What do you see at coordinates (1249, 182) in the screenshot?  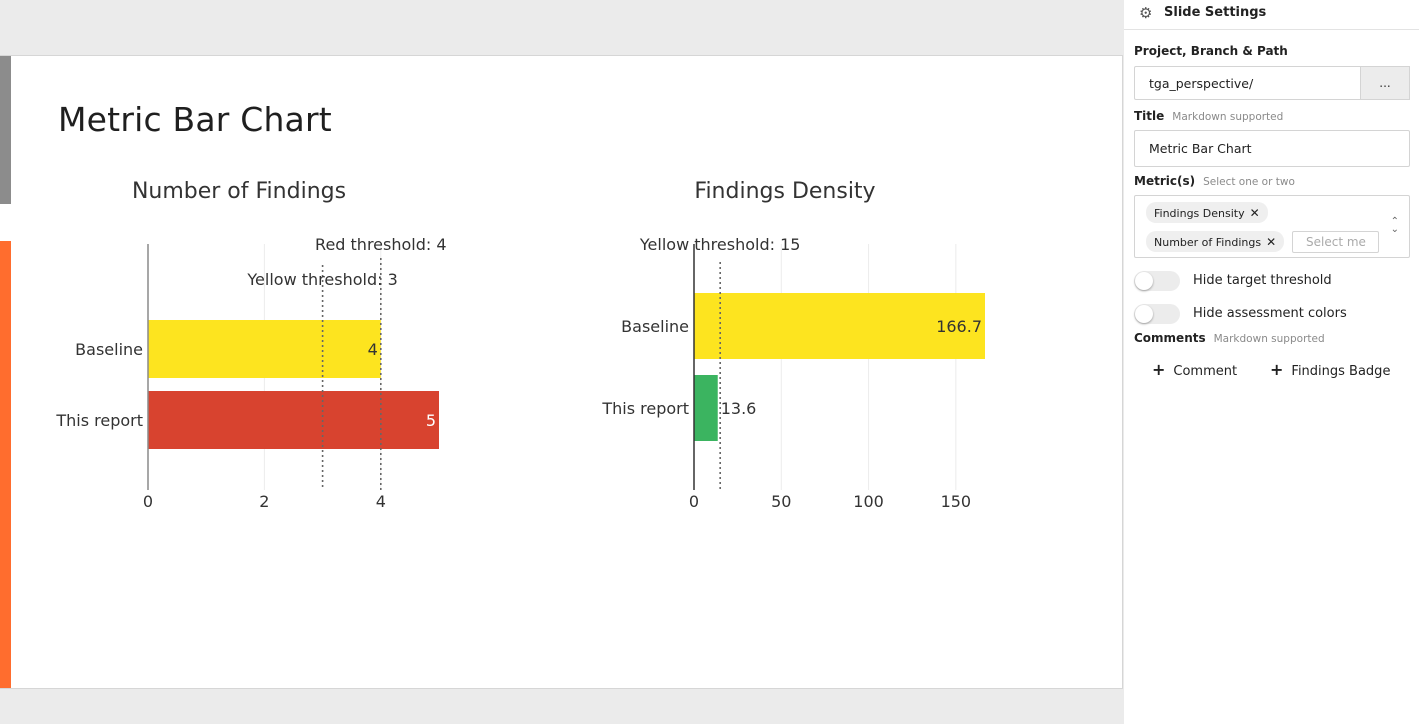 I see `metrics-hint: Select one or two` at bounding box center [1249, 182].